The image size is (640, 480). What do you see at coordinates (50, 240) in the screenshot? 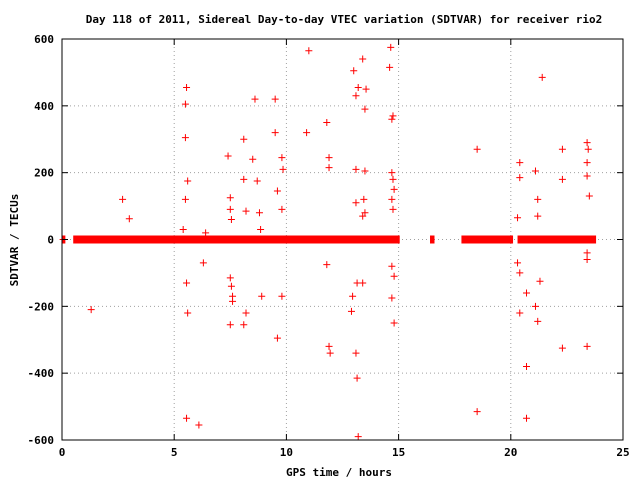
I see `y-tick-label: 0` at bounding box center [50, 240].